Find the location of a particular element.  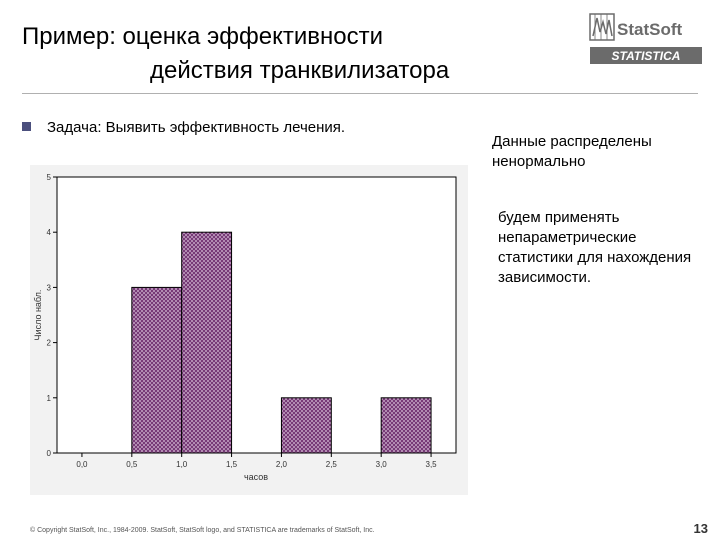

x-ticks: 0,0 0,5 1,0 1,5 2,0 2,5 3,0 3,5 is located at coordinates (256, 461).